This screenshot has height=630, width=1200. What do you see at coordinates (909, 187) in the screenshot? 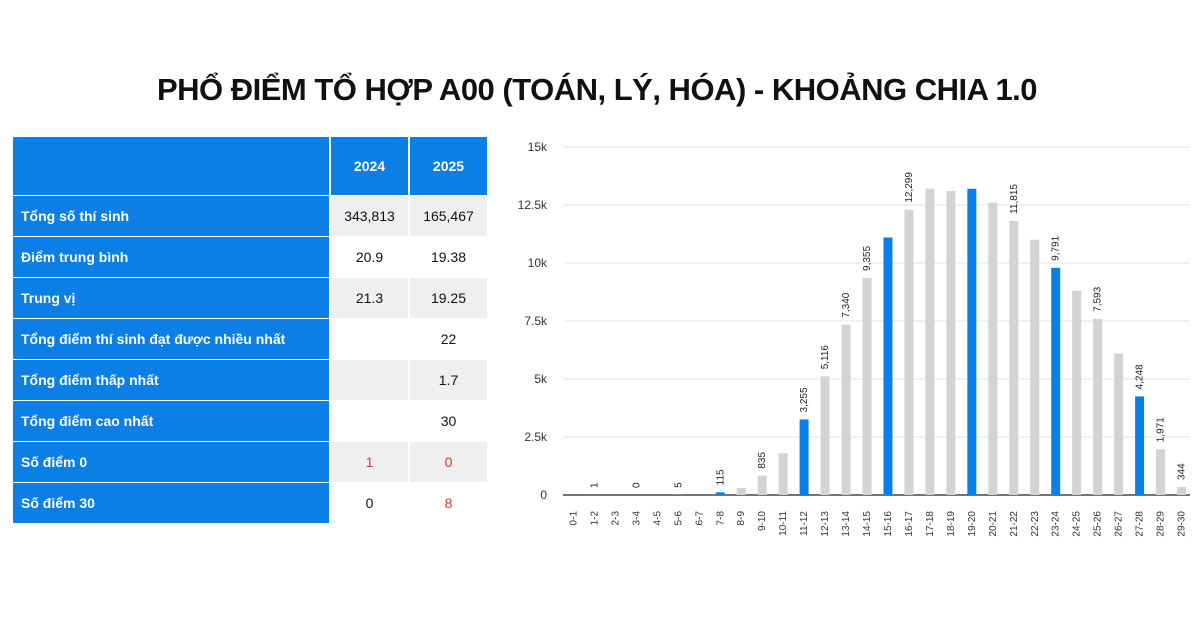
I see `data-label: 12,299` at bounding box center [909, 187].